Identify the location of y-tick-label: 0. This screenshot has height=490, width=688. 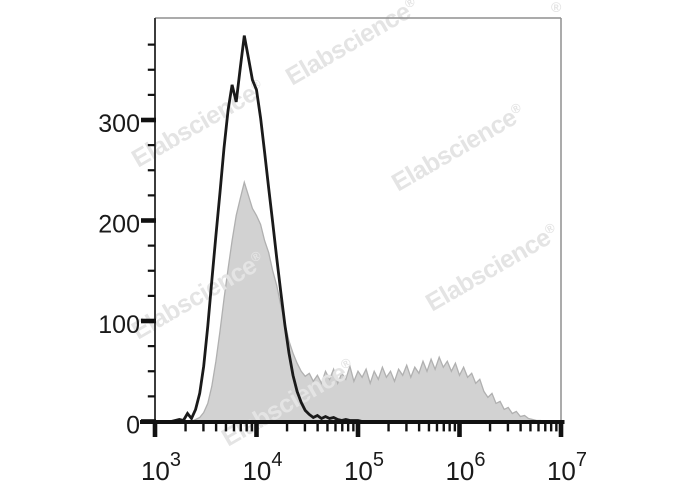
(133, 426).